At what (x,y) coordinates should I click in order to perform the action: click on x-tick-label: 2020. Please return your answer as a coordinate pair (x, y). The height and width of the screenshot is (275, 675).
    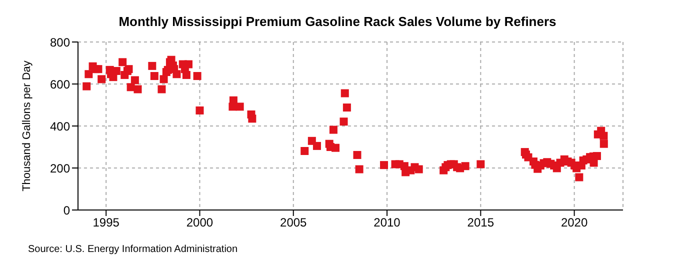
    Looking at the image, I should click on (574, 223).